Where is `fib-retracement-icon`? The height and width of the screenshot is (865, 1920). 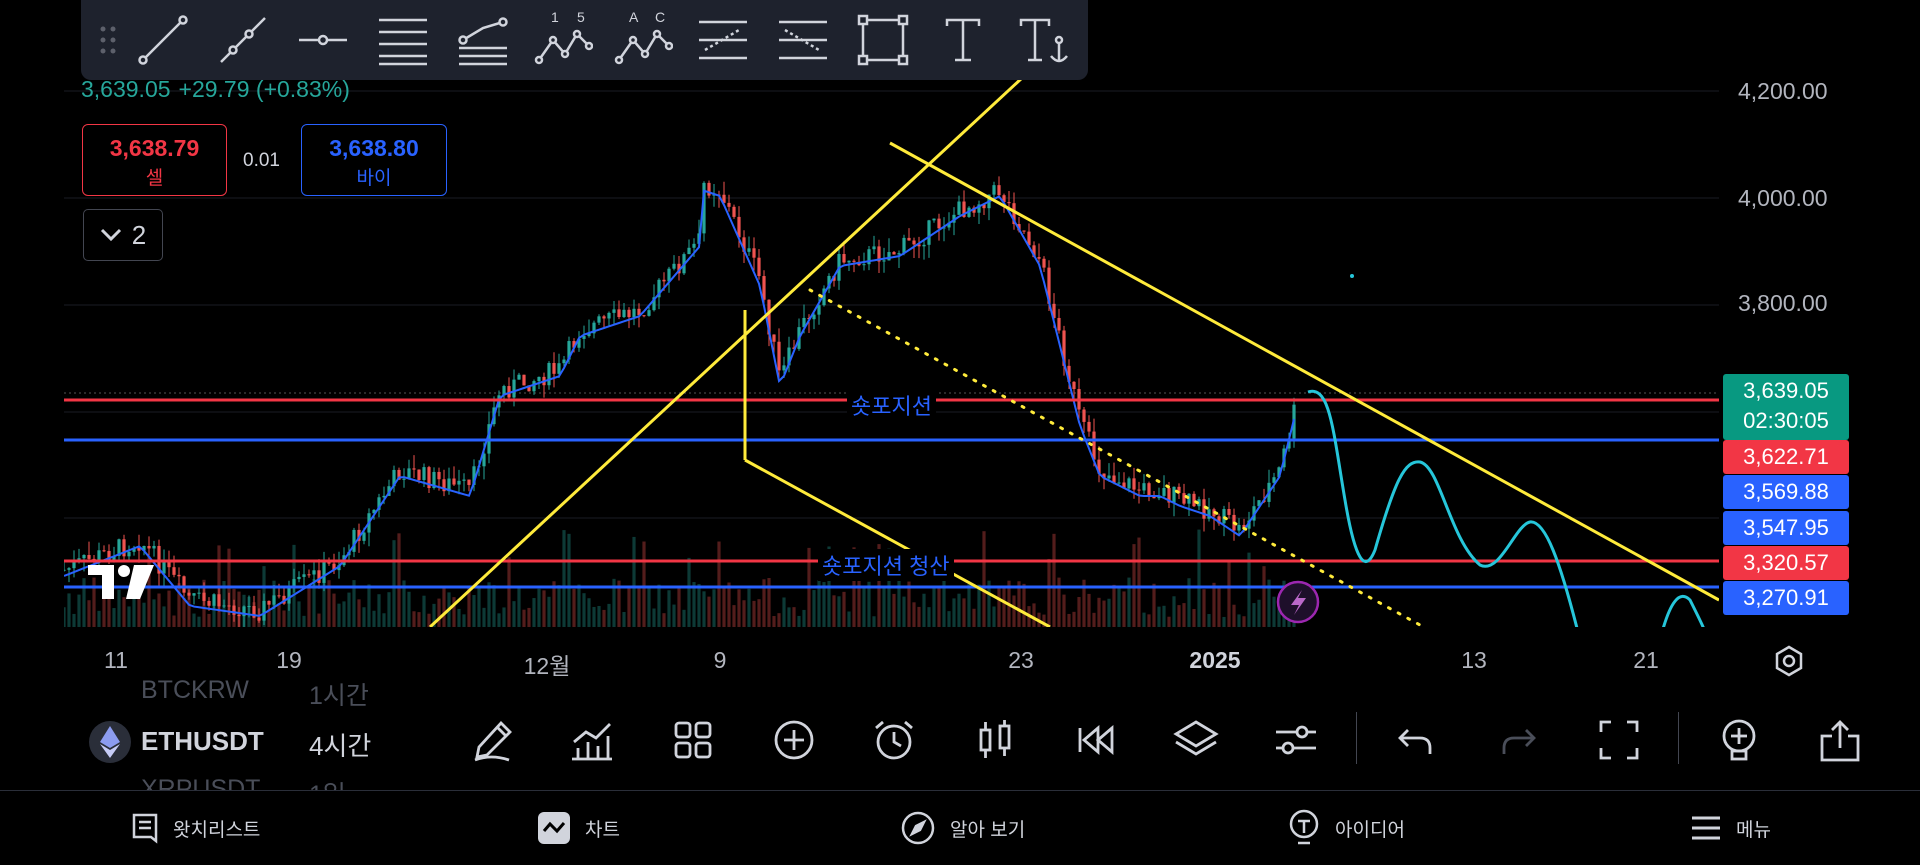
fib-retracement-icon is located at coordinates (403, 40).